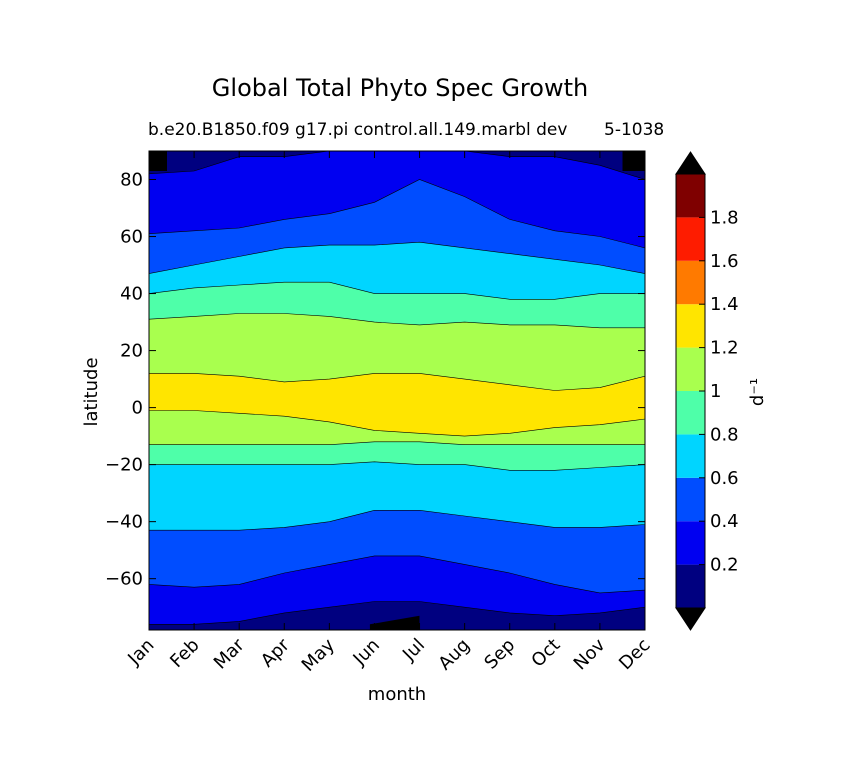  I want to click on x-tick-label: Apr, so click(275, 652).